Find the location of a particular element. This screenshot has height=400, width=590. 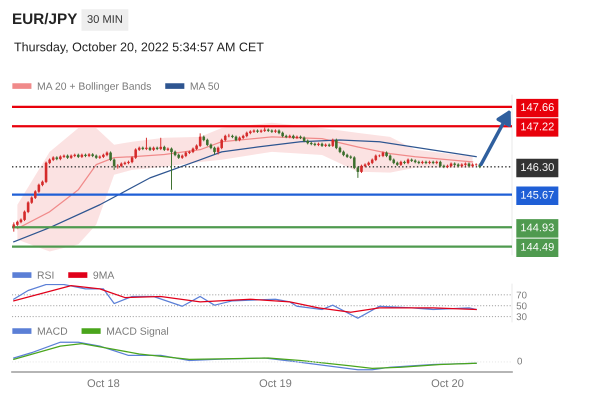

y-tick-label: 146.30 is located at coordinates (537, 167).